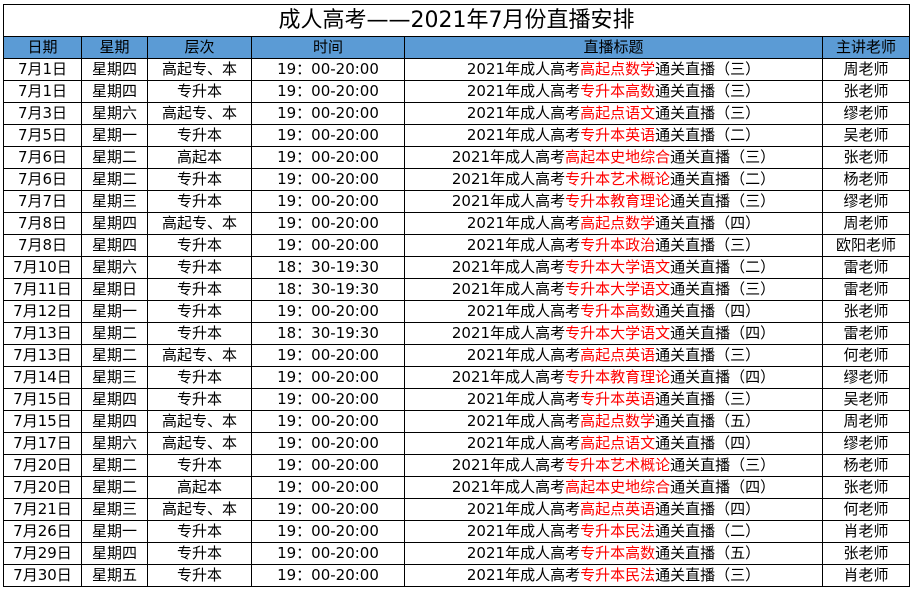 This screenshot has height=591, width=912. What do you see at coordinates (42, 47) in the screenshot?
I see `header-date: 日期` at bounding box center [42, 47].